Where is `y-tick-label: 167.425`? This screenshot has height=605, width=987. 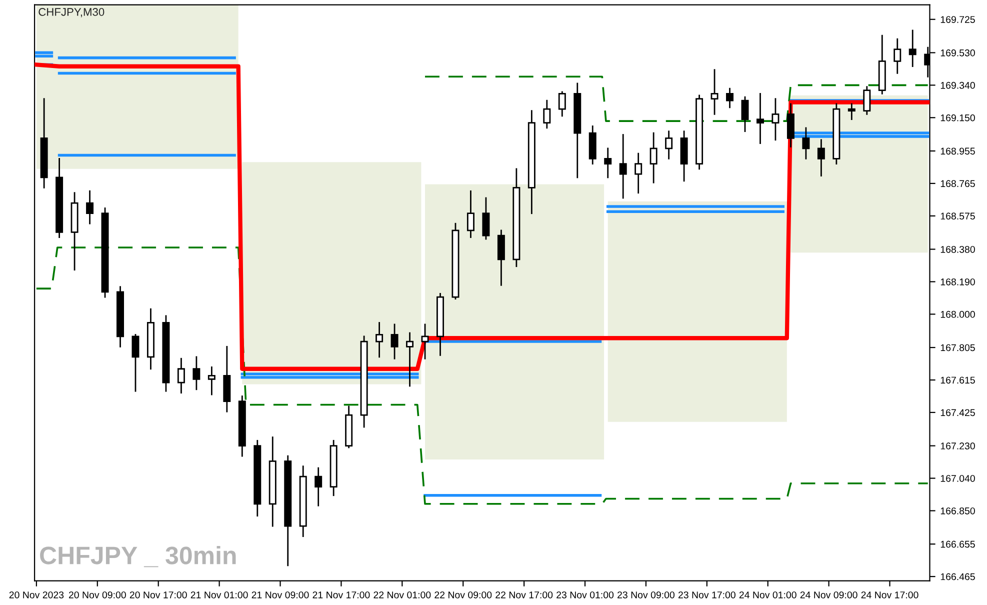 y-tick-label: 167.425 is located at coordinates (957, 412).